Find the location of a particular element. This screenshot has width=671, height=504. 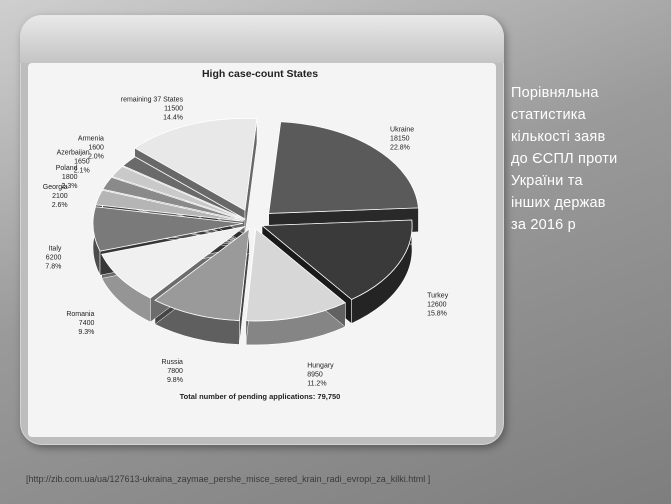

pie-label-percent: 2.0% is located at coordinates (96, 157).